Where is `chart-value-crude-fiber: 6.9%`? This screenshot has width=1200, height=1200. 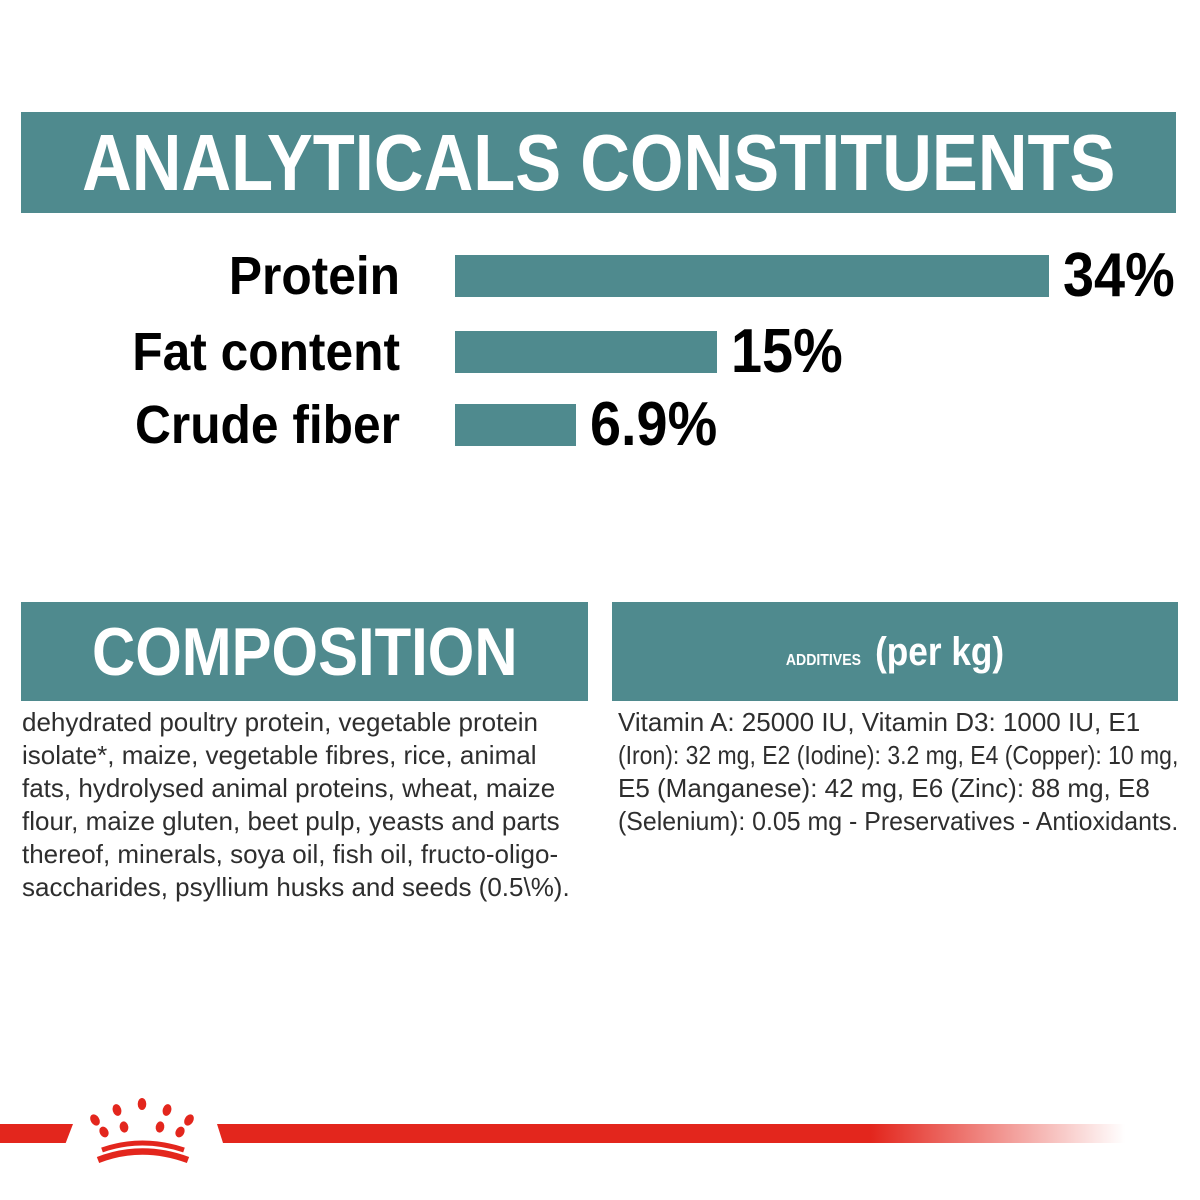
chart-value-crude-fiber: 6.9% is located at coordinates (653, 424).